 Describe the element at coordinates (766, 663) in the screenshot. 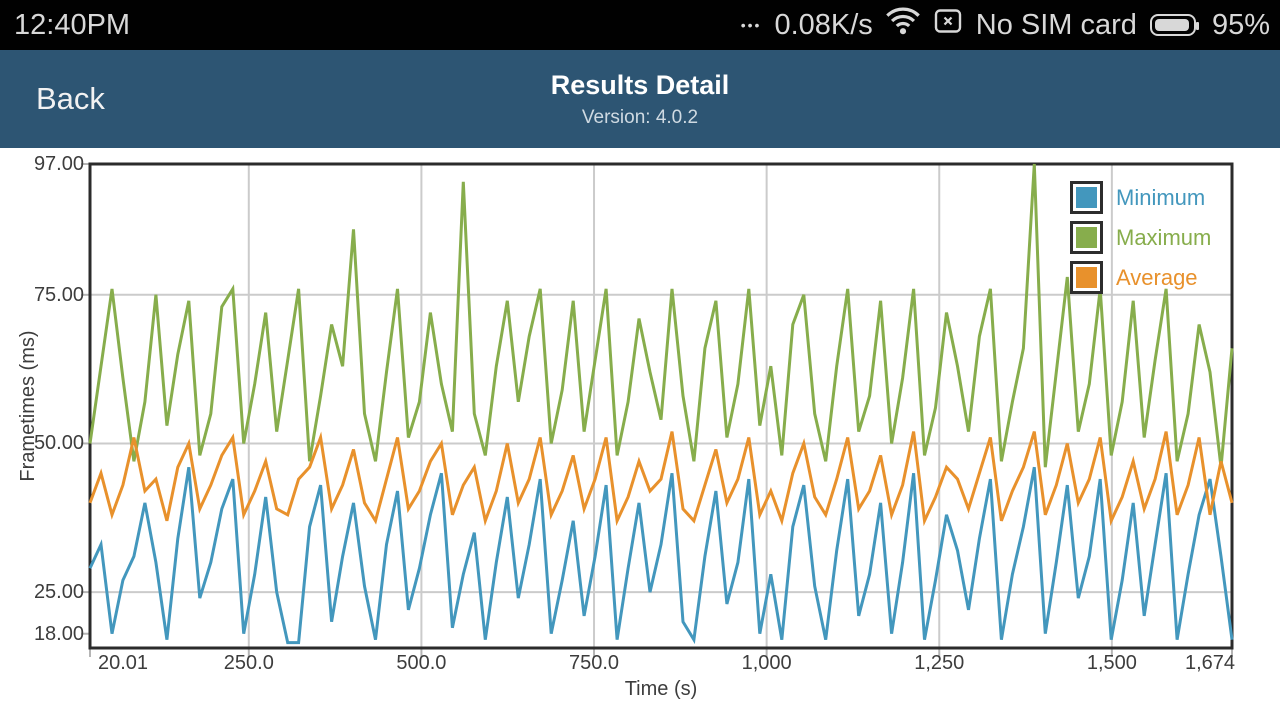

I see `x-tick-label: 1,000` at that location.